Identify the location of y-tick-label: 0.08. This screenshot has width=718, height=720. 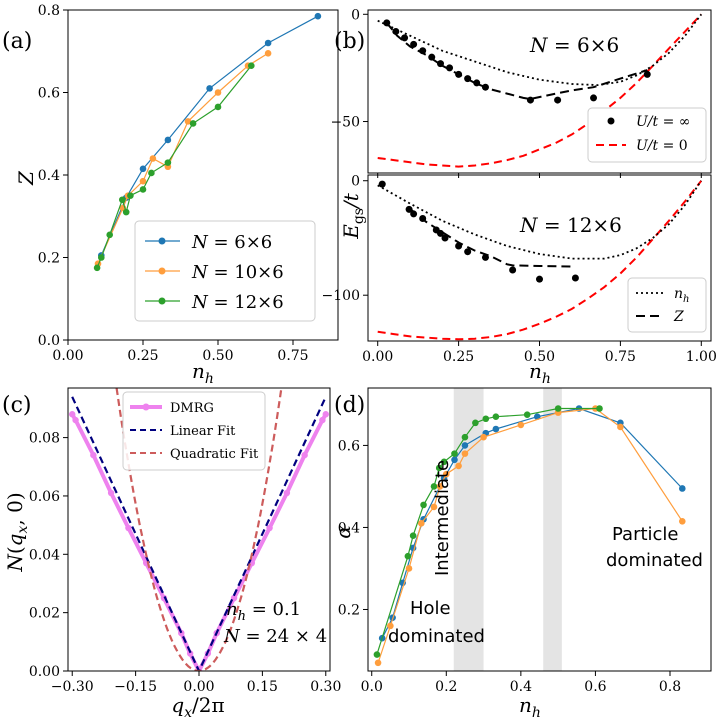
(44, 439).